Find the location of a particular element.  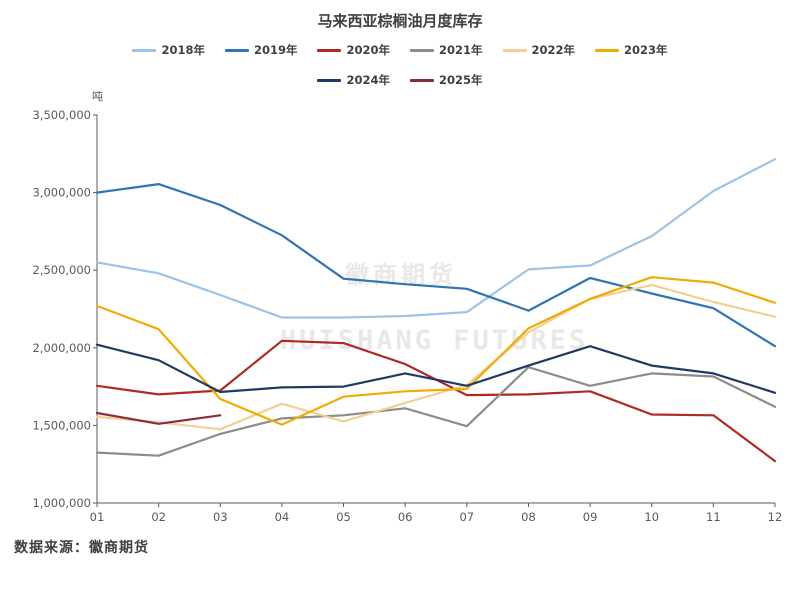

legend-item-2022年: 2022年 is located at coordinates (539, 50).